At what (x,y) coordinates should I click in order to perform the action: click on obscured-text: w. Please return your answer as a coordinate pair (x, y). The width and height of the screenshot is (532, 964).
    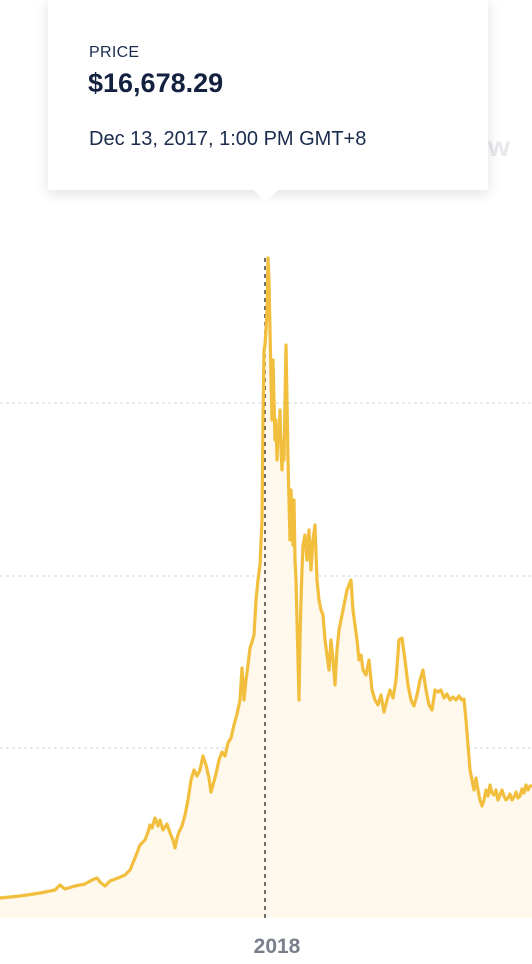
    Looking at the image, I should click on (499, 147).